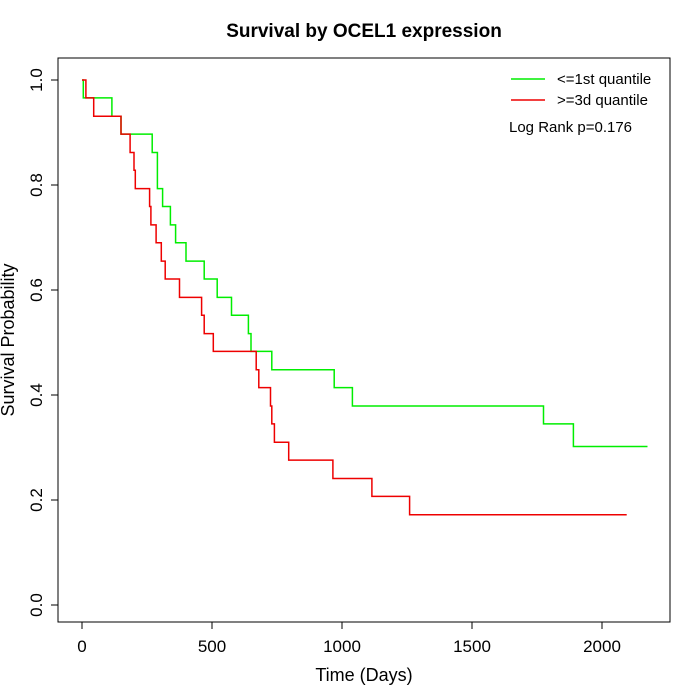 Image resolution: width=700 pixels, height=700 pixels. I want to click on x-axis-label: Time (Days), so click(363, 675).